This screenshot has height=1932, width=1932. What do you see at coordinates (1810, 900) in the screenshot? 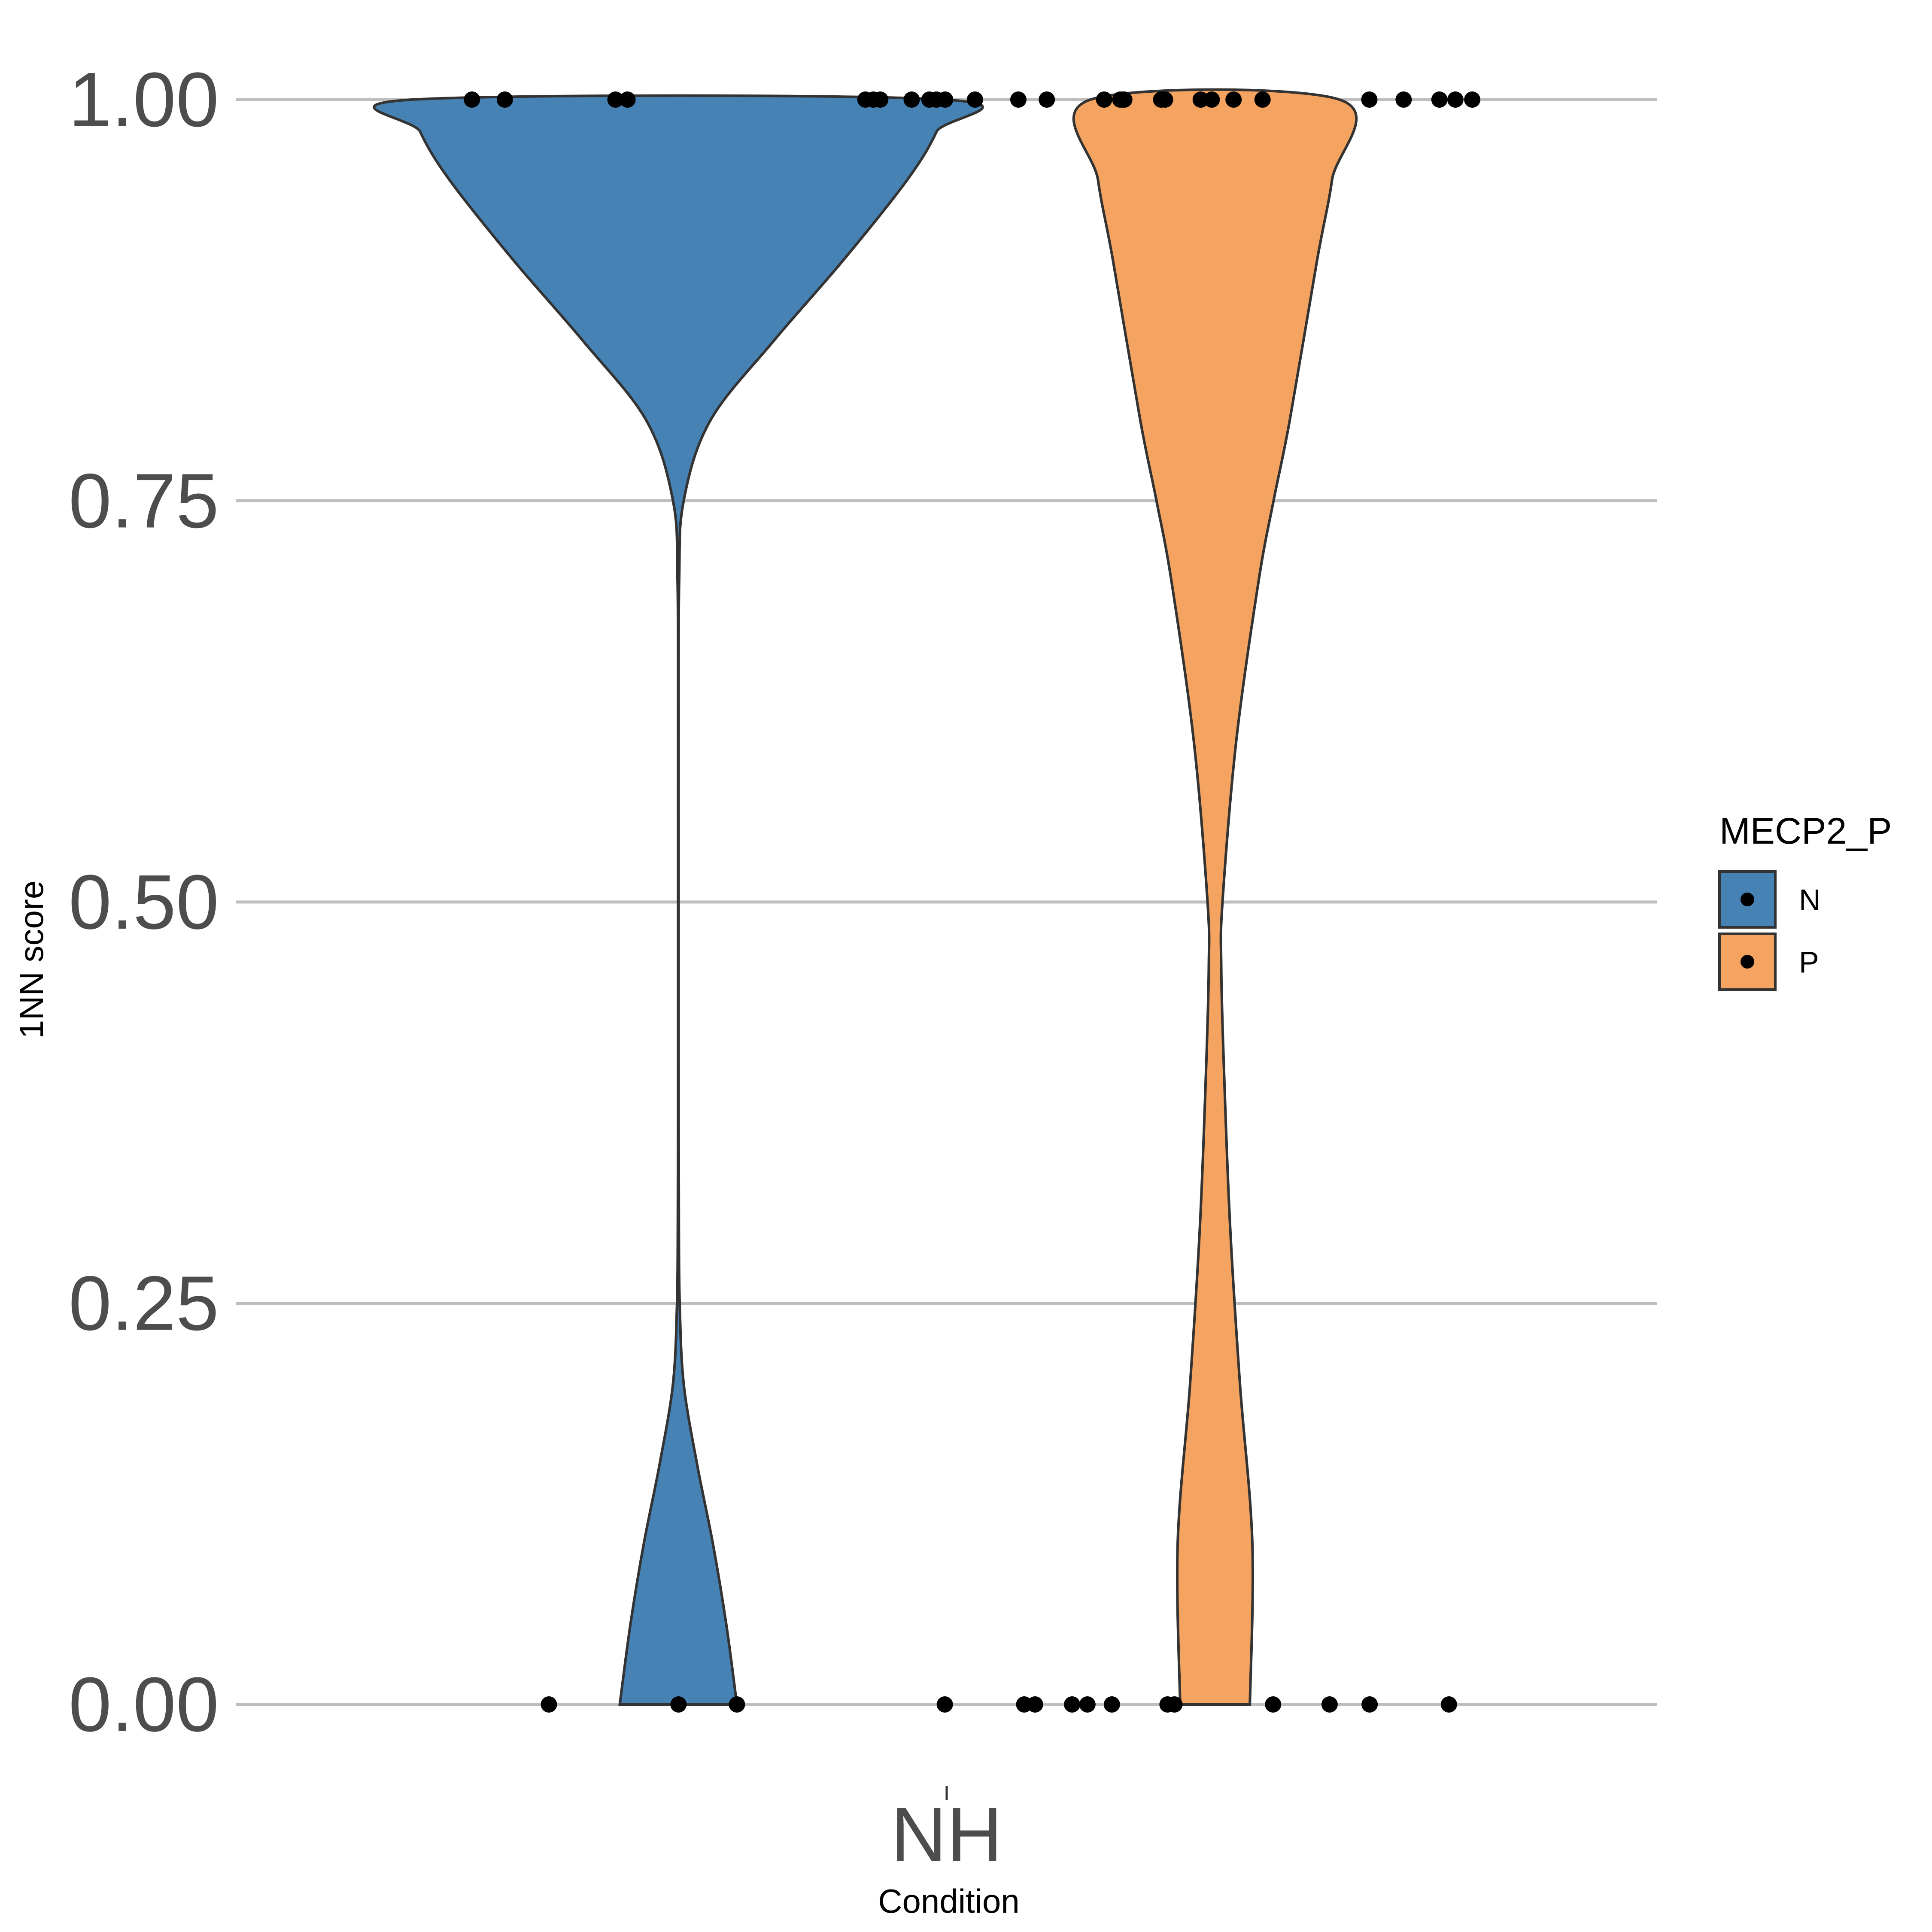
I see `legend-label-n: N` at bounding box center [1810, 900].